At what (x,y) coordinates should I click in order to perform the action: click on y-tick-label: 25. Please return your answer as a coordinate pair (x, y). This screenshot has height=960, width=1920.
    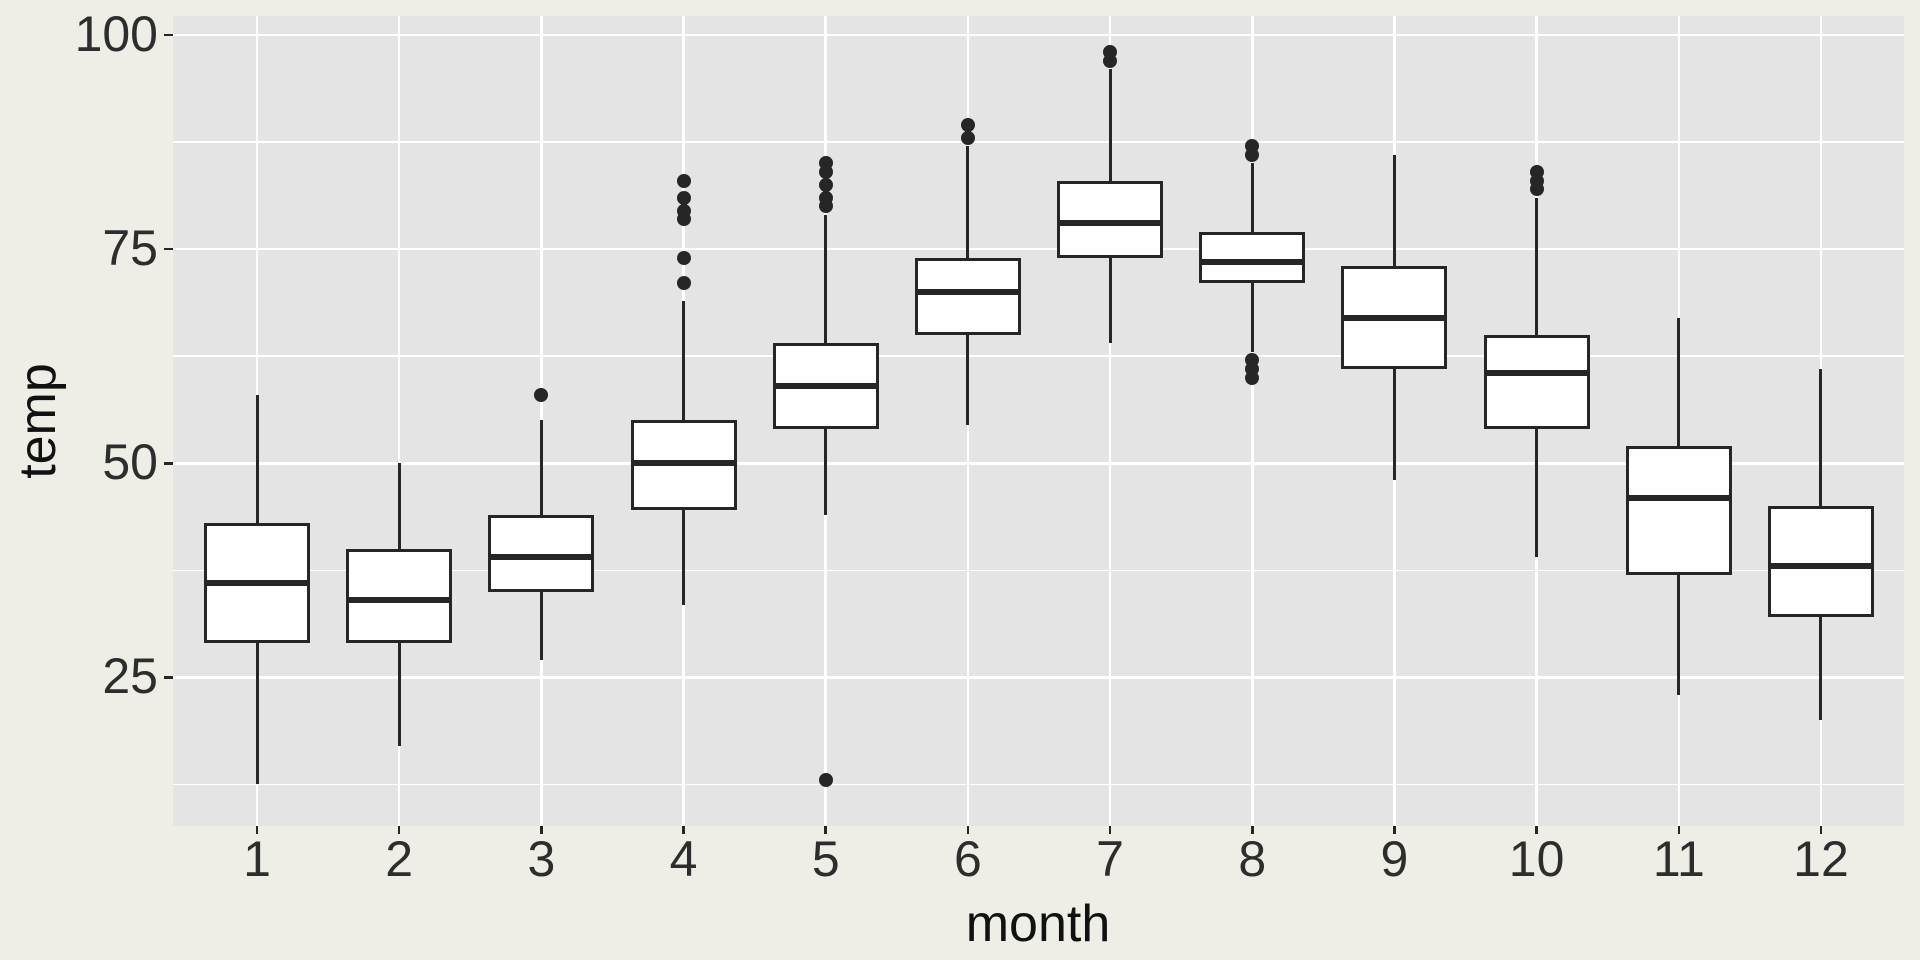
    Looking at the image, I should click on (130, 676).